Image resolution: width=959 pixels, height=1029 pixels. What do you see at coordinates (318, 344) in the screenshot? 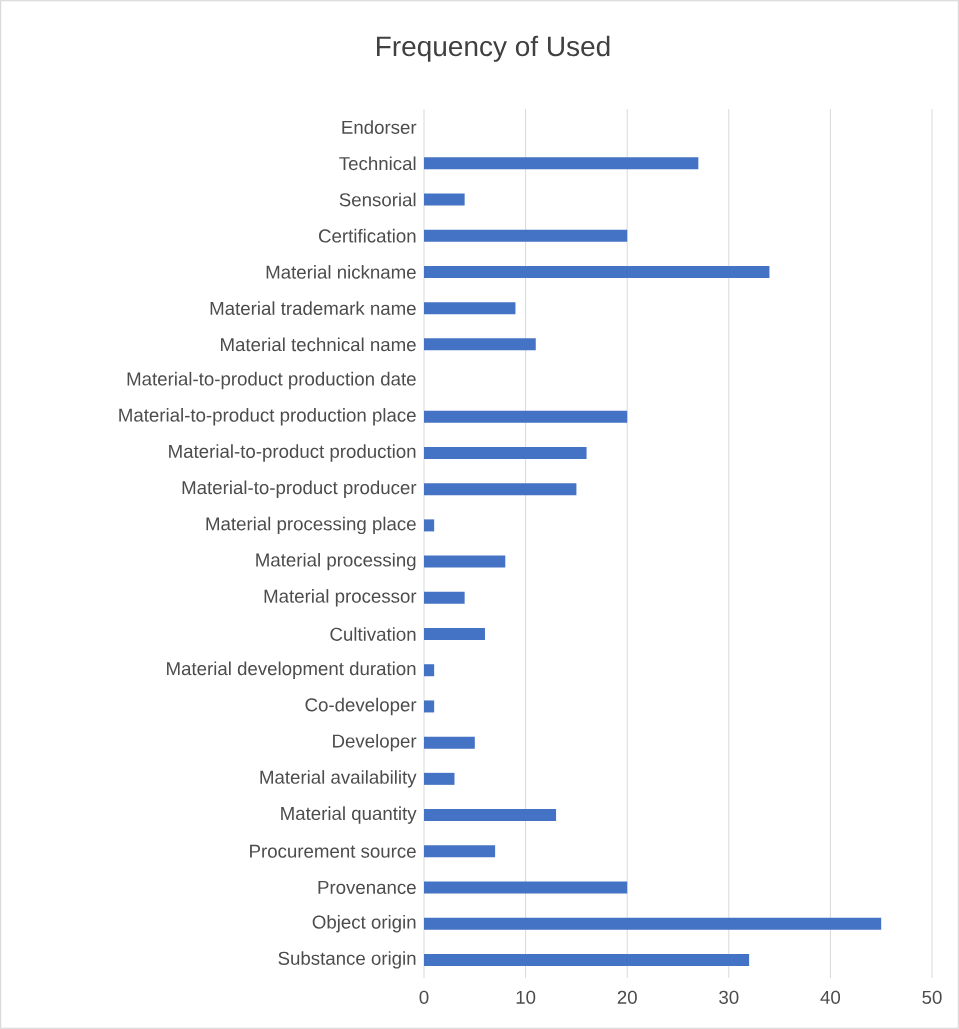
I see `y-tick-label: Material technical name` at bounding box center [318, 344].